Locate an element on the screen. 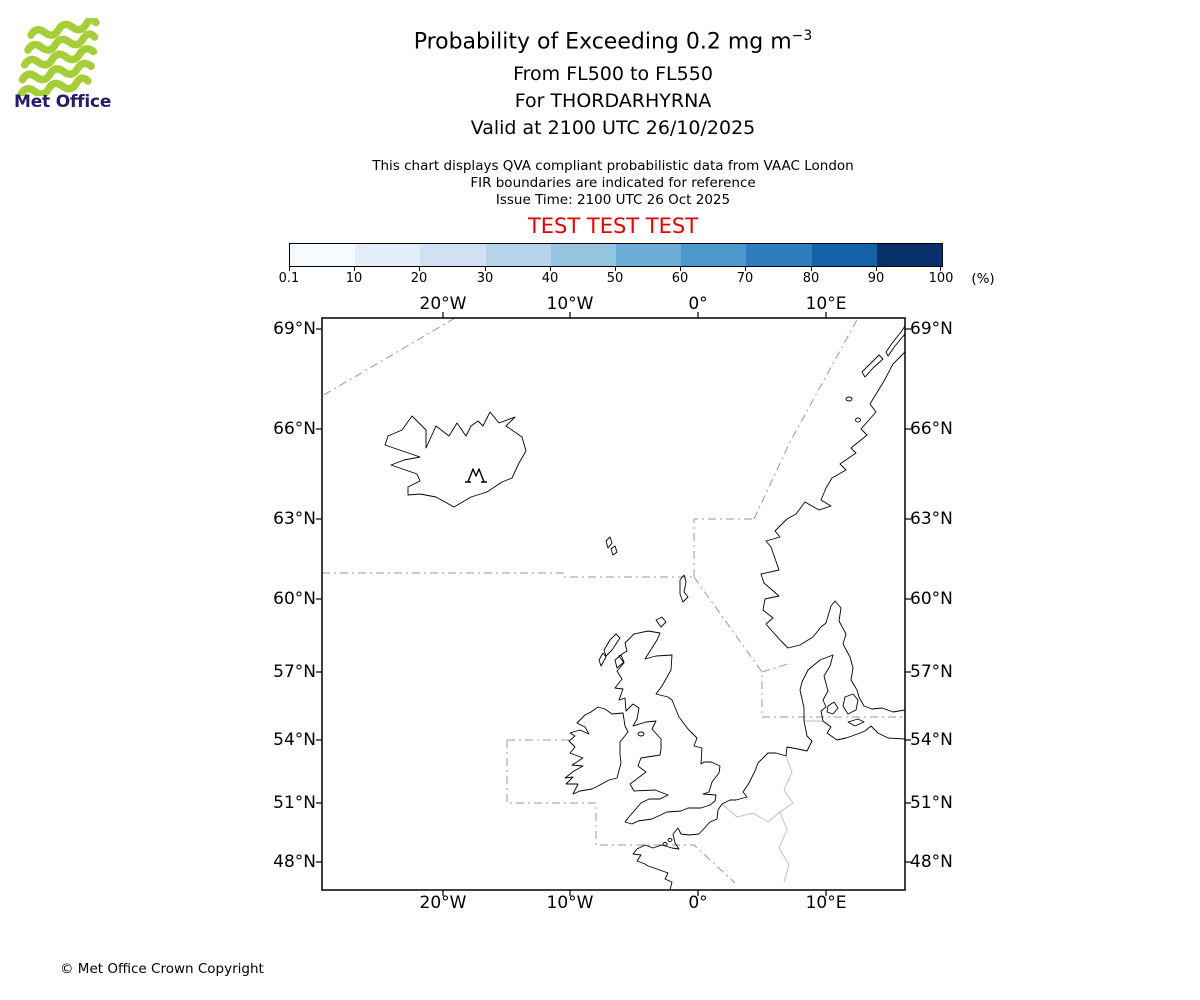  colorbar-label: 90 is located at coordinates (876, 278).